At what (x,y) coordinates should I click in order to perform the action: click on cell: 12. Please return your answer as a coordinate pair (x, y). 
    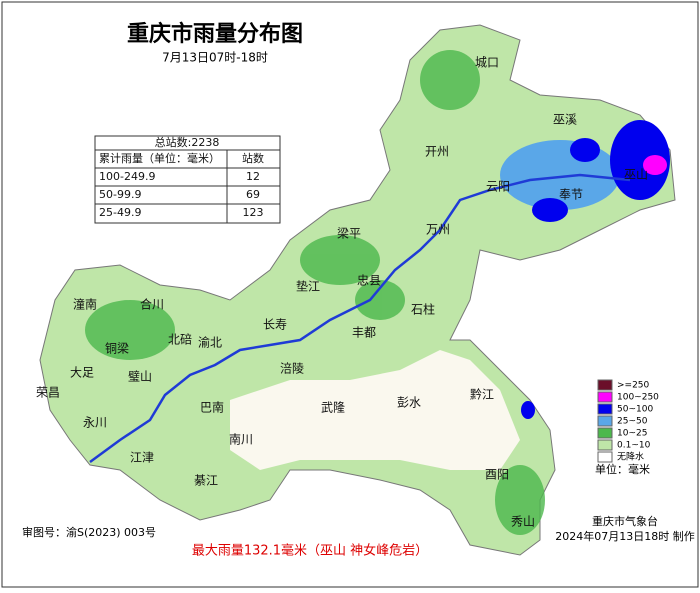
    Looking at the image, I should click on (253, 176).